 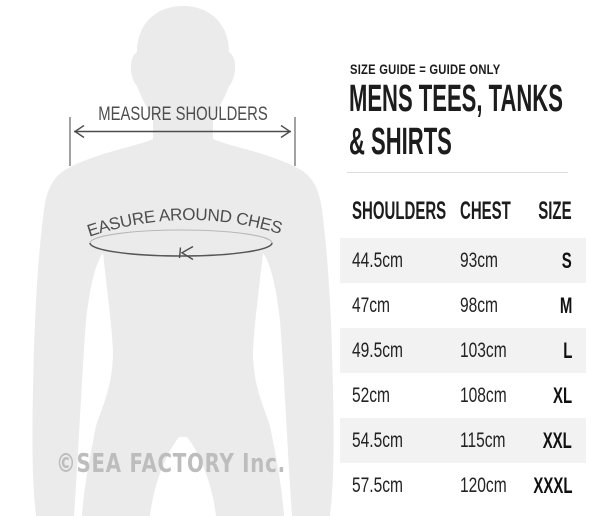 I want to click on chest-ellipse-top, so click(x=181, y=236).